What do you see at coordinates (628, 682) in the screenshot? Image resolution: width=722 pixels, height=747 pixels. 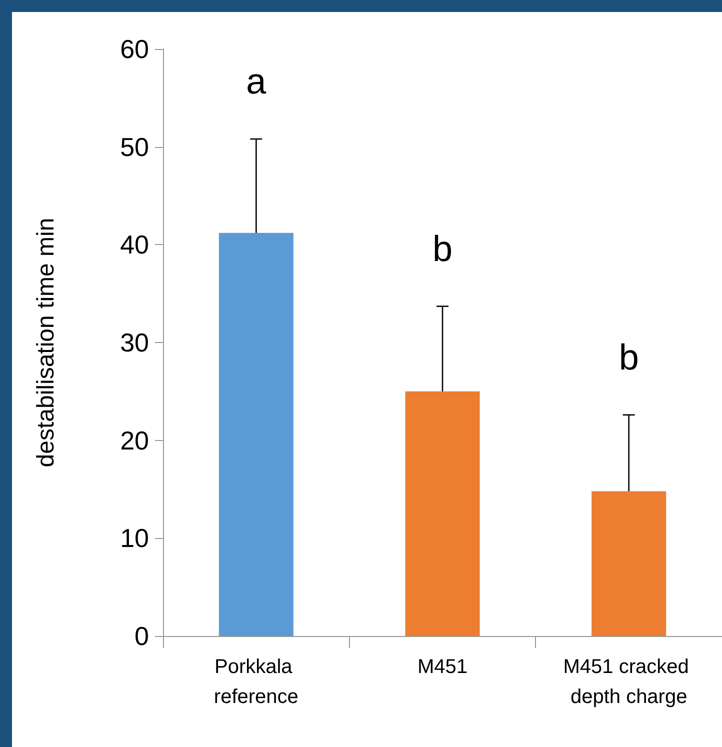 I see `x-tick-label: M451 cracked depth charge` at bounding box center [628, 682].